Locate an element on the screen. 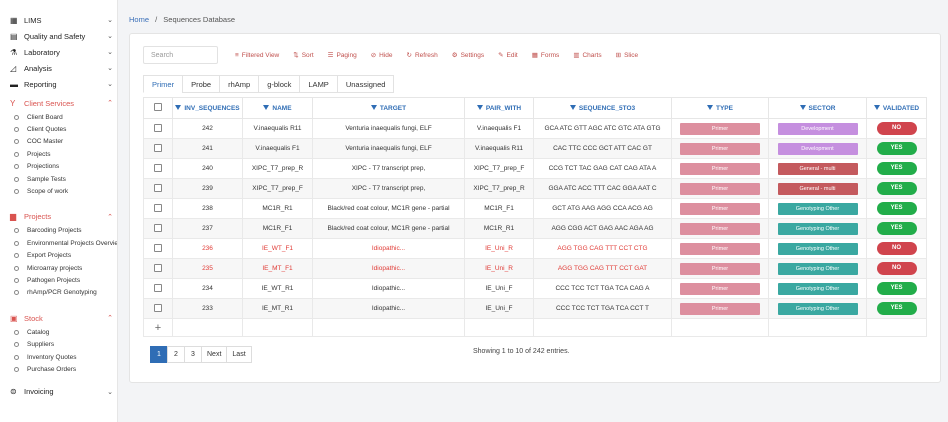 This screenshot has width=948, height=422. column-header-name: NAME is located at coordinates (277, 108).